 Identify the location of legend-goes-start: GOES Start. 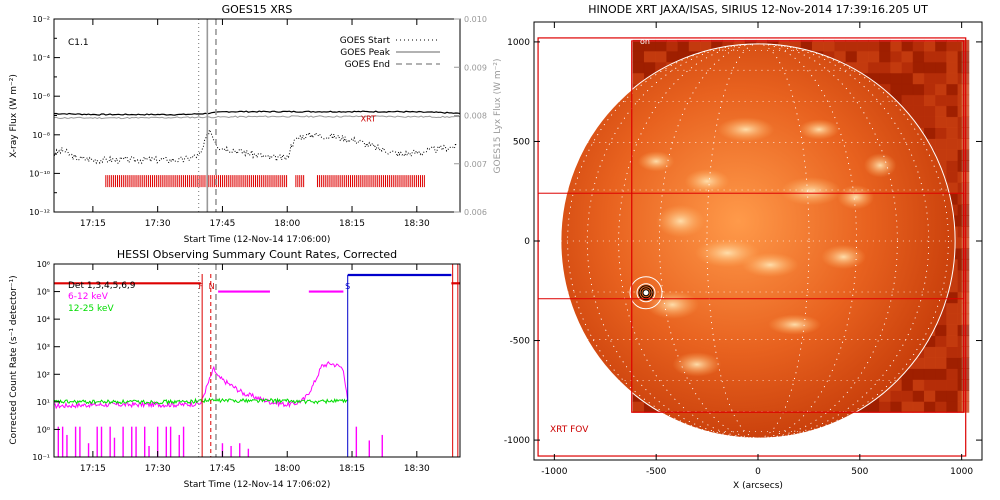
(365, 41).